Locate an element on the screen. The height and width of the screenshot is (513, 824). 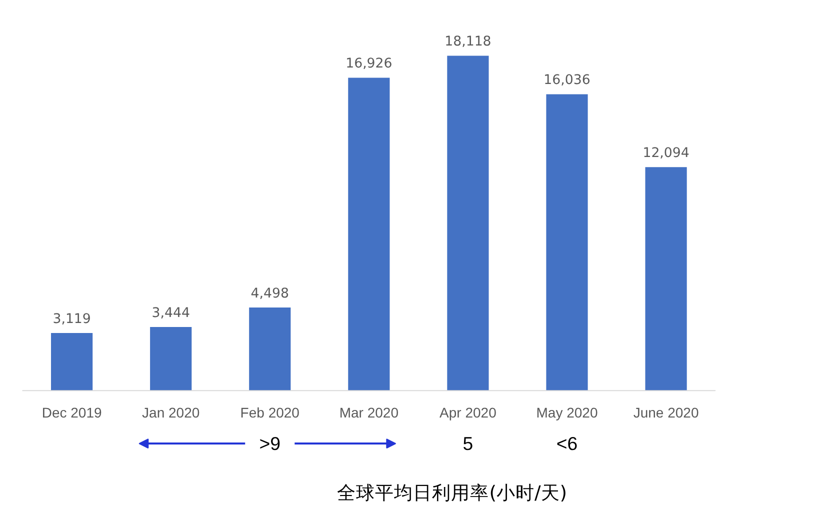
x-tick-label: June 2020 is located at coordinates (666, 412).